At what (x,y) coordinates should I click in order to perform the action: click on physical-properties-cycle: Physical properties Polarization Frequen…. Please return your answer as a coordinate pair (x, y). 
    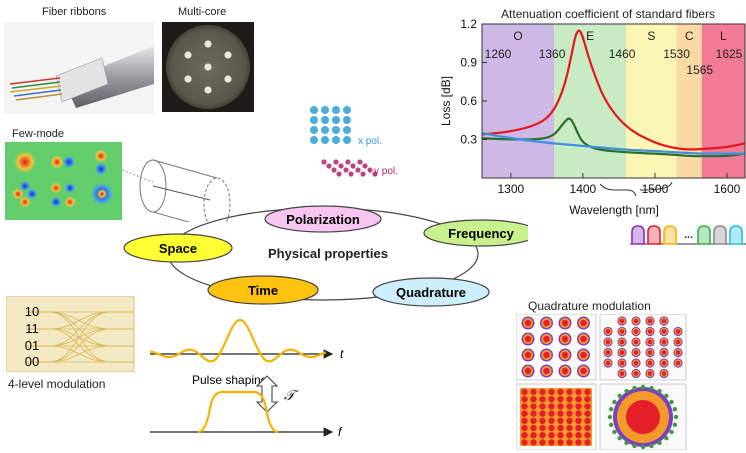
    Looking at the image, I should click on (325, 256).